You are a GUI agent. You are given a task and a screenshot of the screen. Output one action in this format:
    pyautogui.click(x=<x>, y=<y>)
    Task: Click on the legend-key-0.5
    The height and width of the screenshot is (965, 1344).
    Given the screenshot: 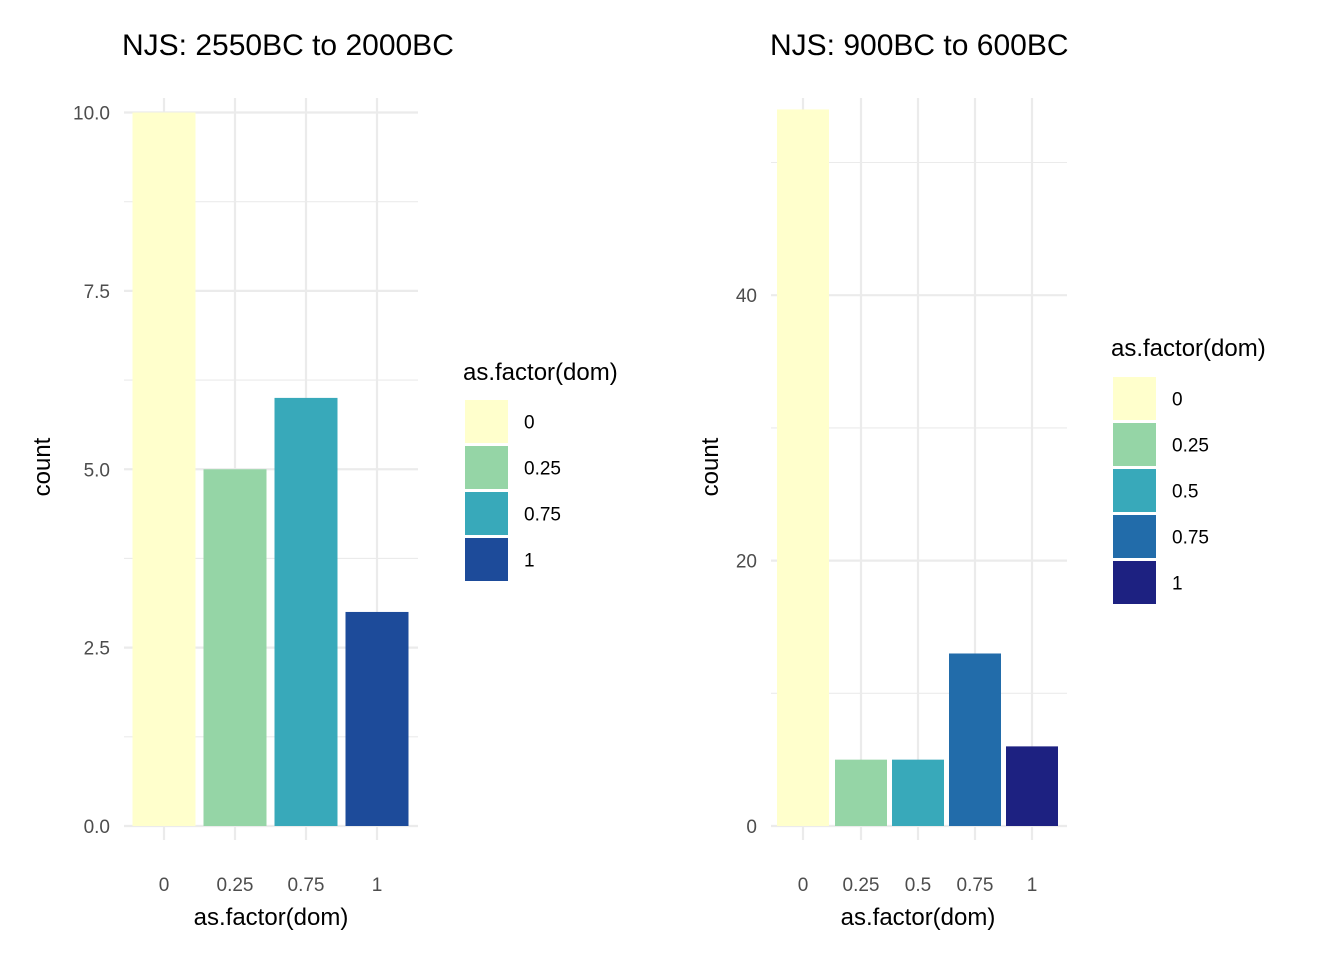 What is the action you would take?
    pyautogui.click(x=1134, y=490)
    